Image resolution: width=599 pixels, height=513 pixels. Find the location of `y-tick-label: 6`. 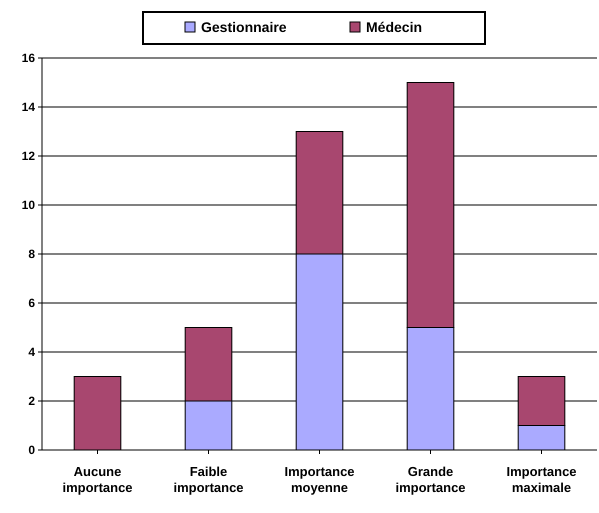

y-tick-label: 6 is located at coordinates (32, 303).